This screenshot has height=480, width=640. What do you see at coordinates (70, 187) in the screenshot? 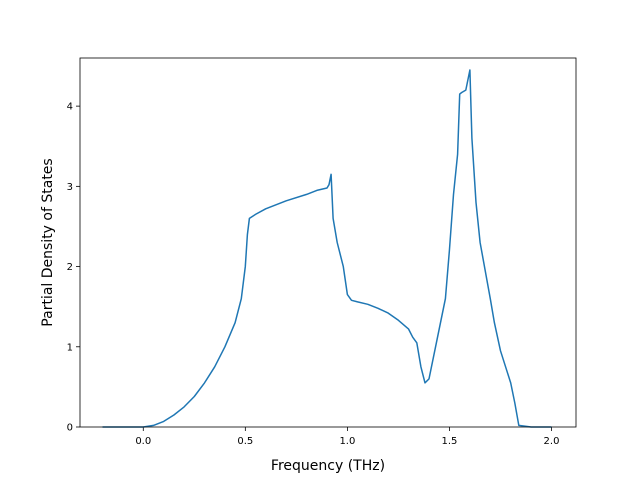
I see `y-tick-label: 3` at bounding box center [70, 187].